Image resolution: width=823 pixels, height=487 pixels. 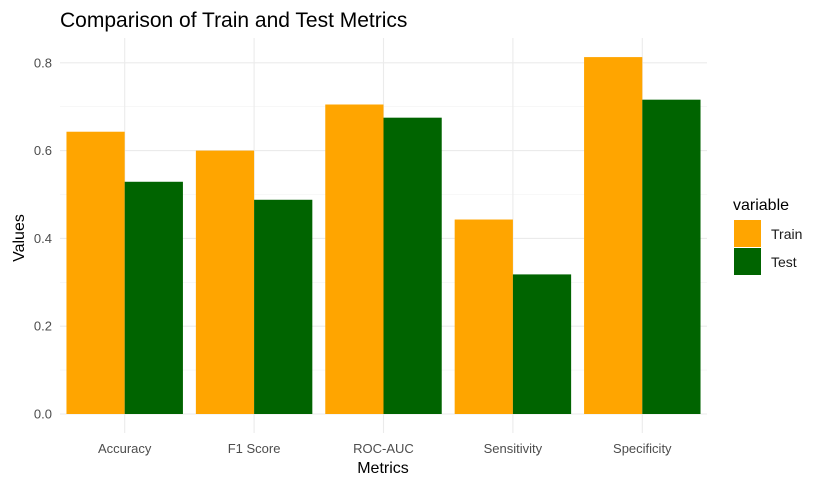 What do you see at coordinates (784, 262) in the screenshot?
I see `legend-label-test: Test` at bounding box center [784, 262].